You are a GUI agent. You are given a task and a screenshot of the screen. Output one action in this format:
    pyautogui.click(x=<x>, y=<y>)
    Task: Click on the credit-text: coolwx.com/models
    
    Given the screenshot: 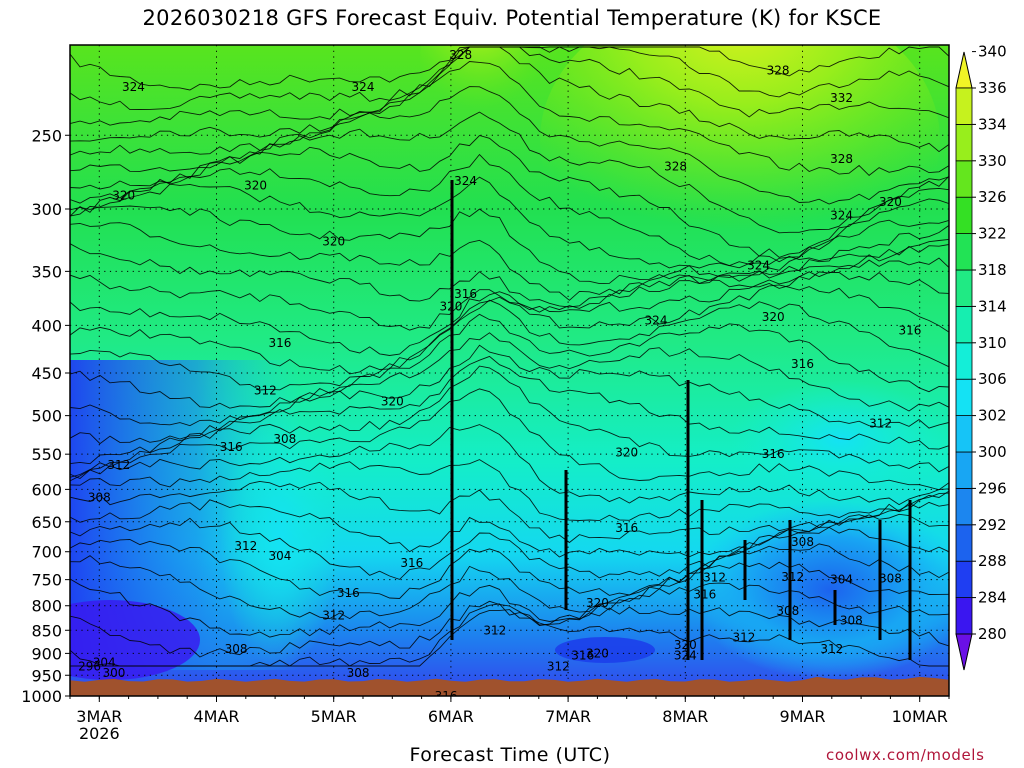 What is the action you would take?
    pyautogui.click(x=905, y=755)
    